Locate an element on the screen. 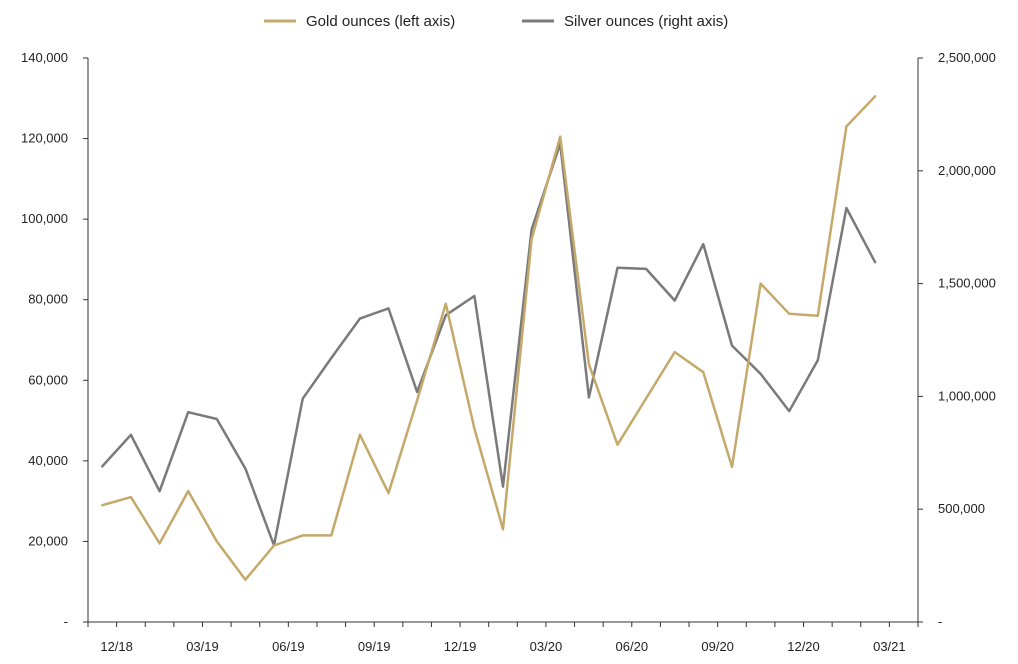 This screenshot has height=664, width=1018. x-tick-label: 12/19 is located at coordinates (460, 646).